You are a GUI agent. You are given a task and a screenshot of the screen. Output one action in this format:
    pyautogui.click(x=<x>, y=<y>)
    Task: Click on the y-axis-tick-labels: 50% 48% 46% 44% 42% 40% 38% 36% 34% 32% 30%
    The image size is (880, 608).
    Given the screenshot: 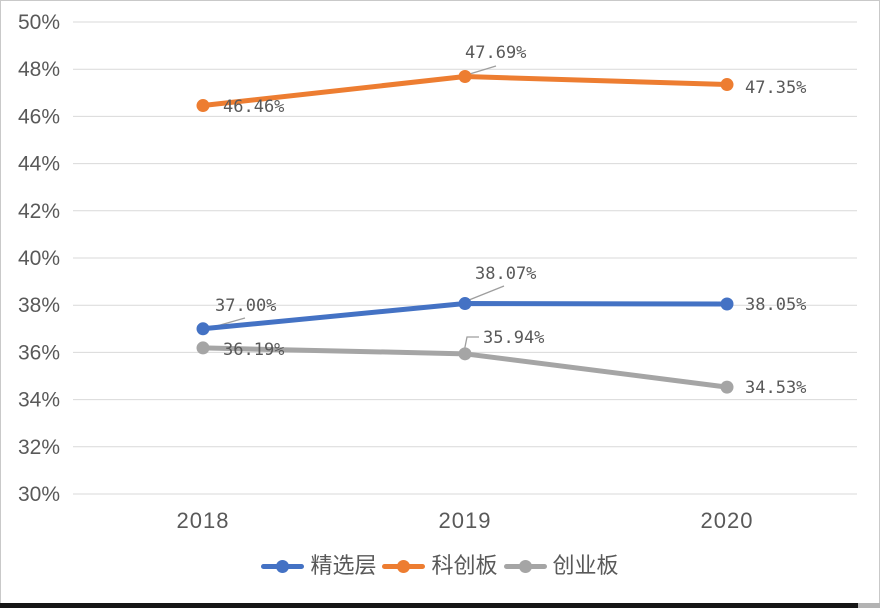 What is the action you would take?
    pyautogui.click(x=39, y=258)
    